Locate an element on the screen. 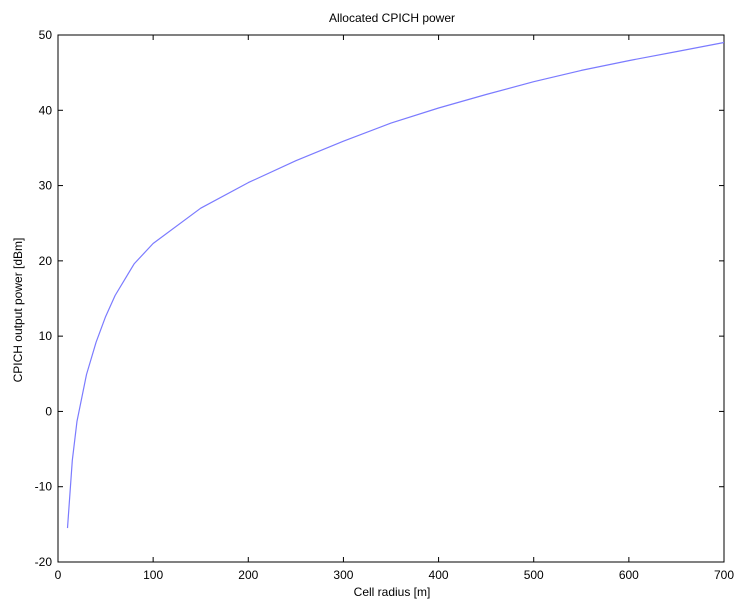 The image size is (739, 604). x-tick-label-100: 100 is located at coordinates (153, 575).